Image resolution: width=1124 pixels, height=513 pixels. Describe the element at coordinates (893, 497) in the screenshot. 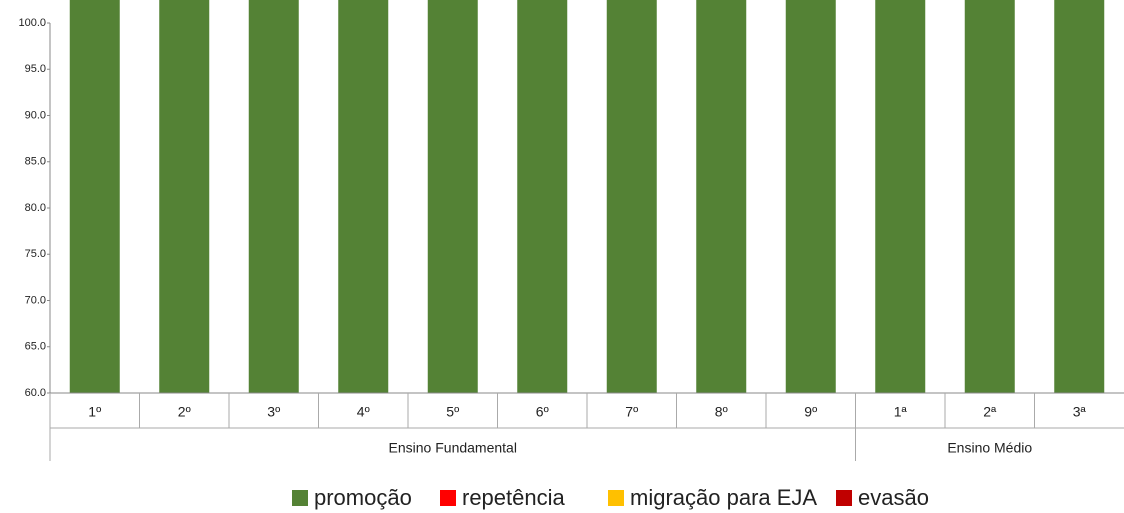

I see `legend-label: evasão` at that location.